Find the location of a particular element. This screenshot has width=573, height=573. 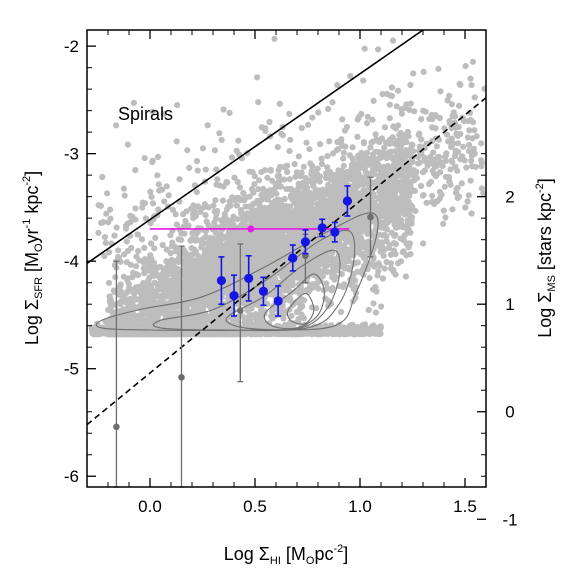

y-axis-title-right: Log ΣMS [stars kpc-2] is located at coordinates (546, 258).